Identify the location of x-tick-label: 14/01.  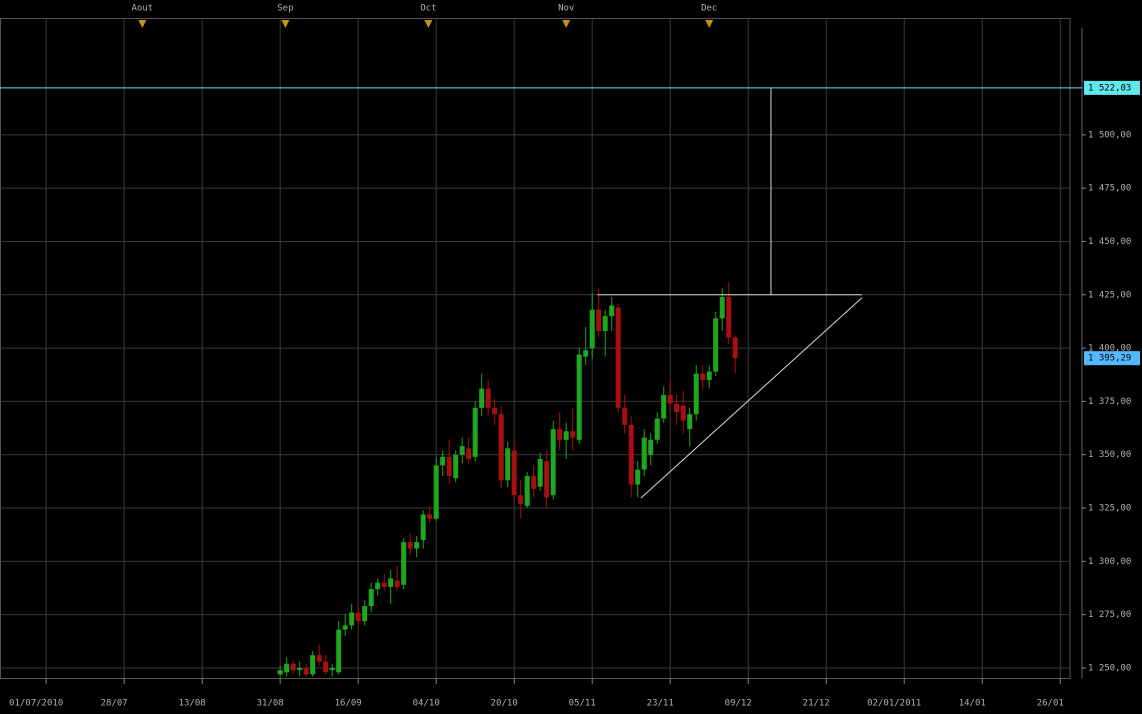
(972, 704).